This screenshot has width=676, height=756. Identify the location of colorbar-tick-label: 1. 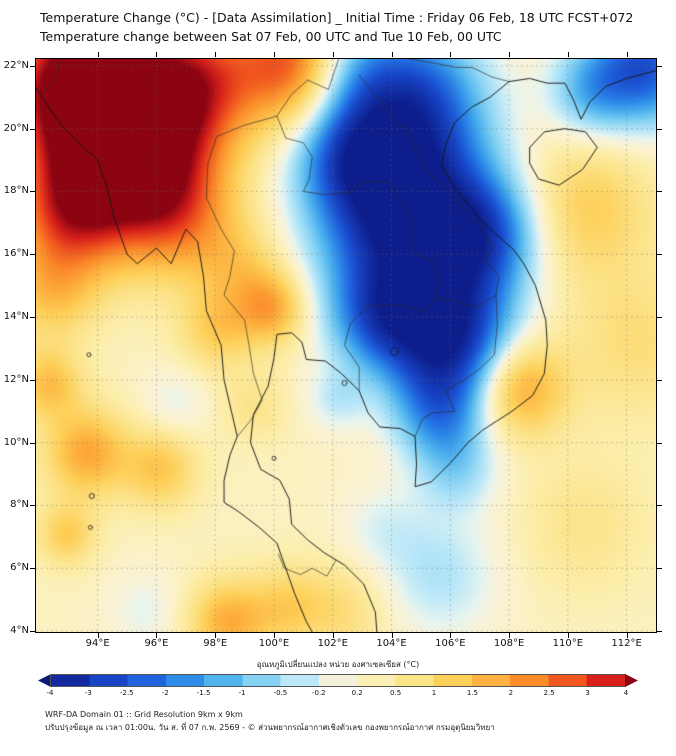
(434, 693).